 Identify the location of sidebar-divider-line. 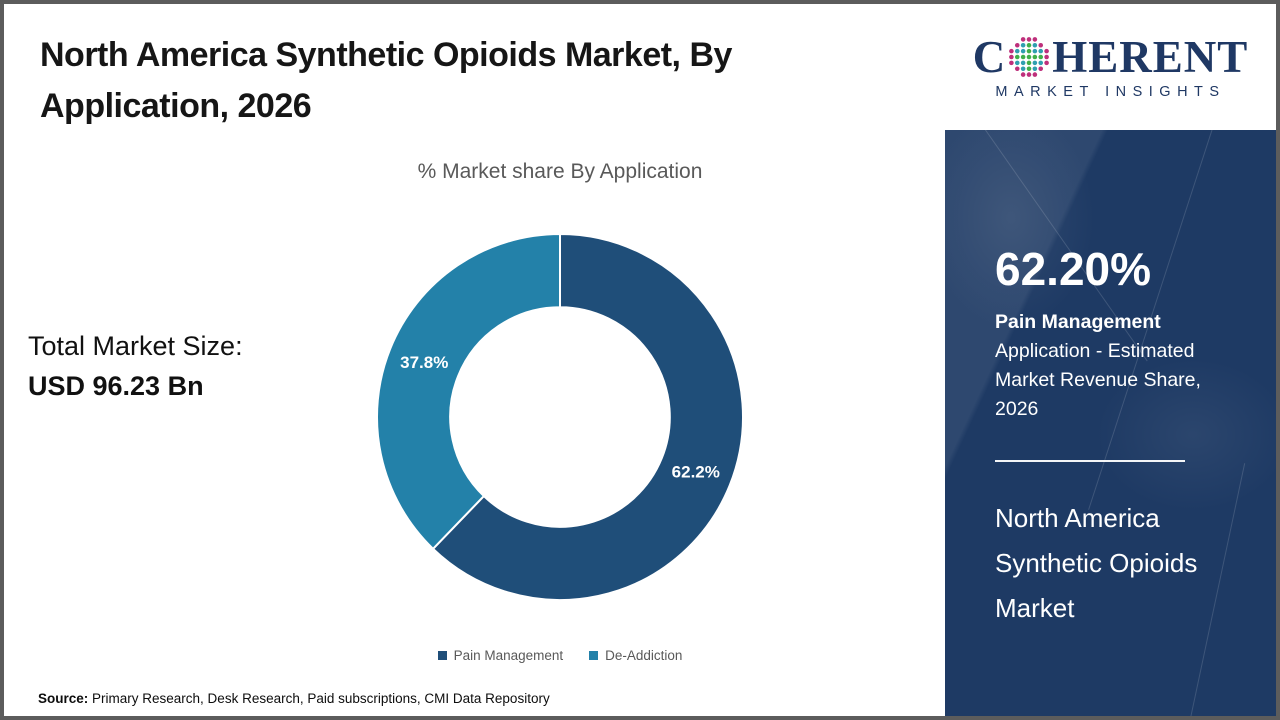
(1090, 461).